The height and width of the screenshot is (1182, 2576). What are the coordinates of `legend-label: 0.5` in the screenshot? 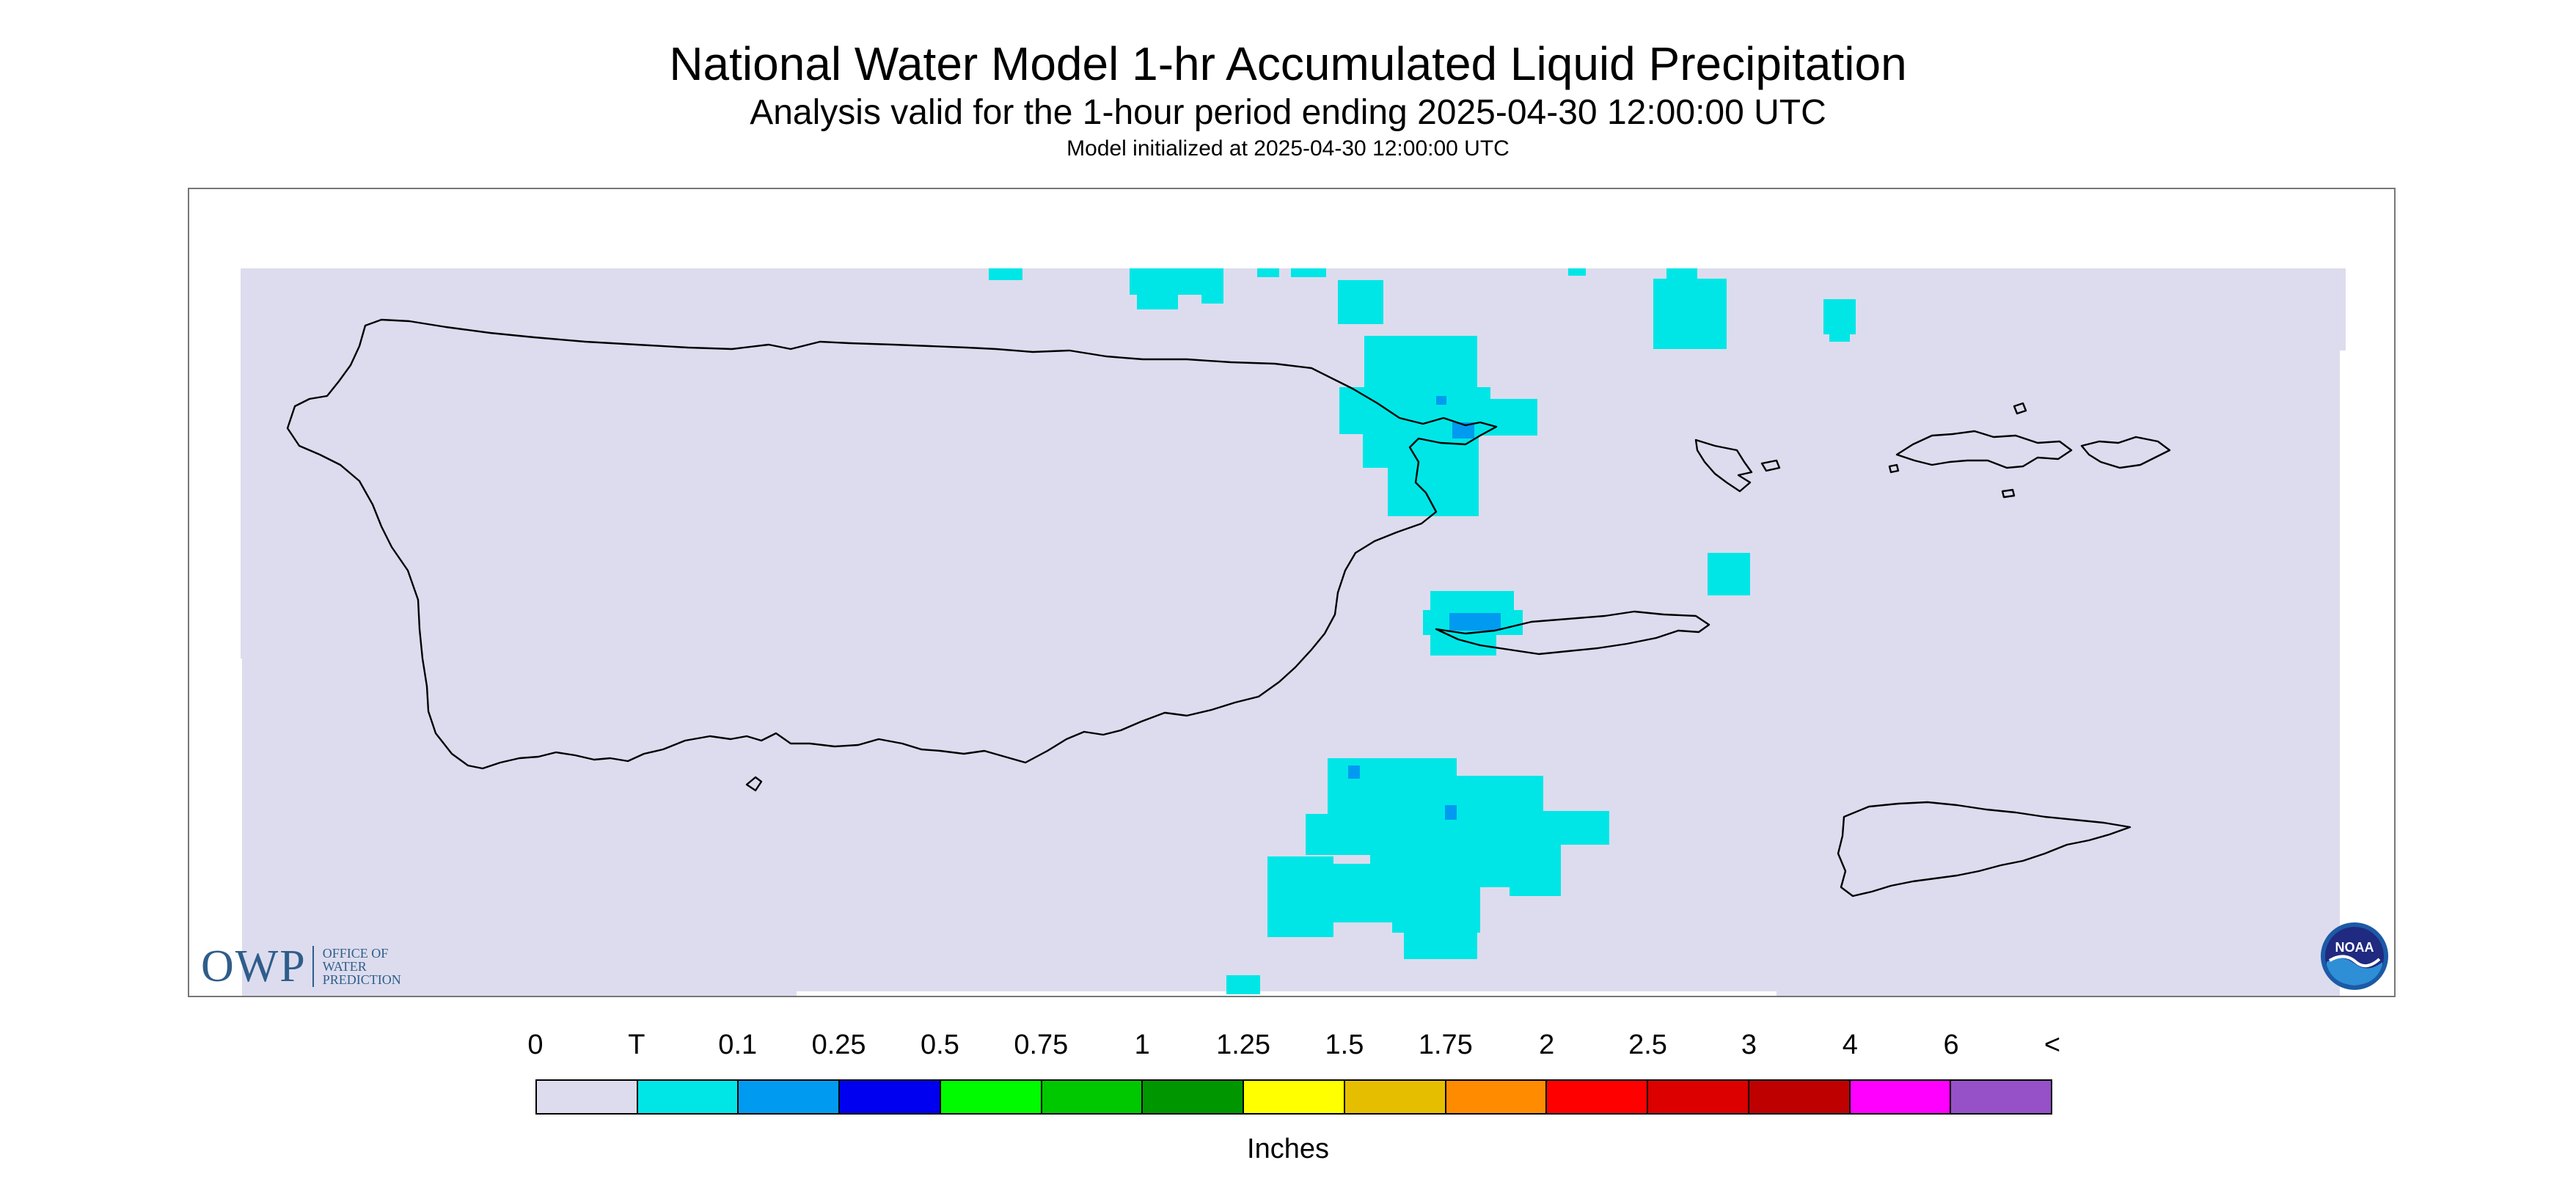 It's located at (940, 1044).